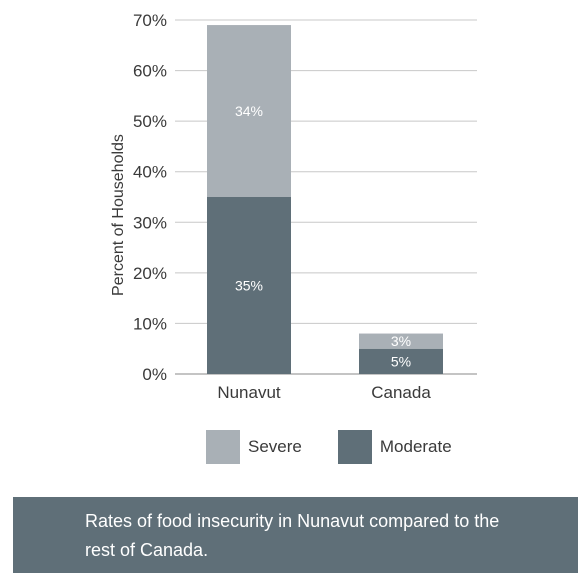 Image resolution: width=587 pixels, height=588 pixels. I want to click on y-axis-ticks: 0% 10% 20% 30% 40% 50% 60% 70%, so click(150, 197).